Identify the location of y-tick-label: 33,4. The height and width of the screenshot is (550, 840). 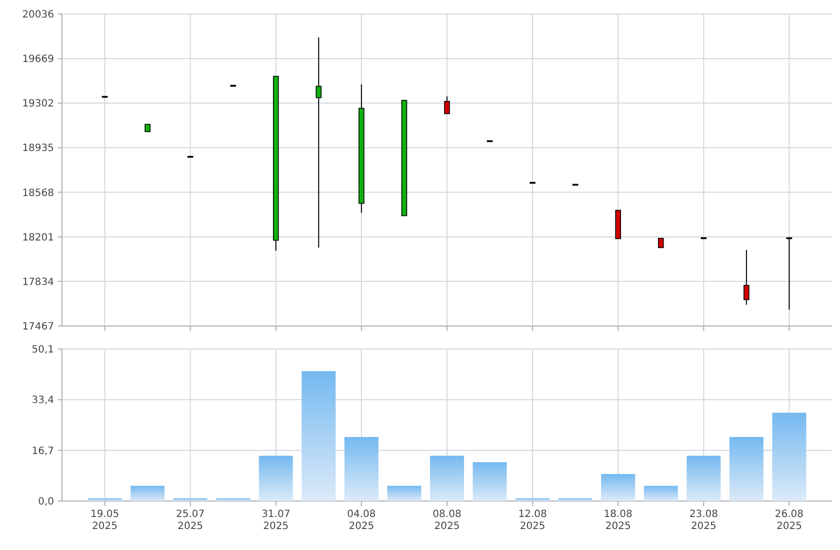
(43, 400).